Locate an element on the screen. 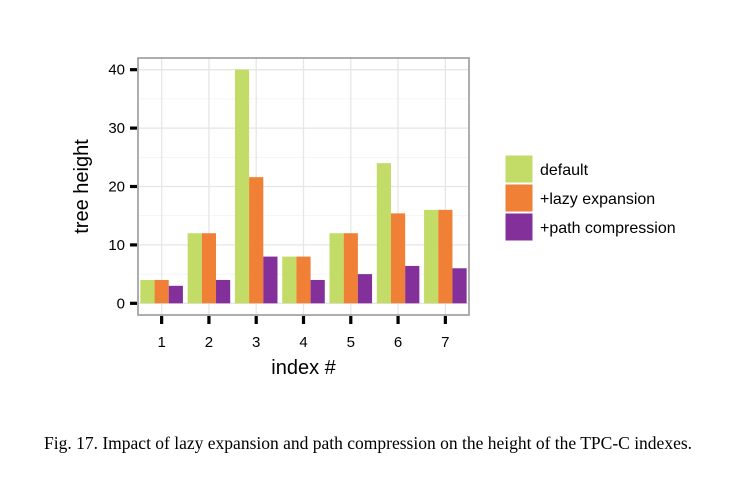 This screenshot has height=499, width=731. legend-label: +path compression is located at coordinates (608, 228).